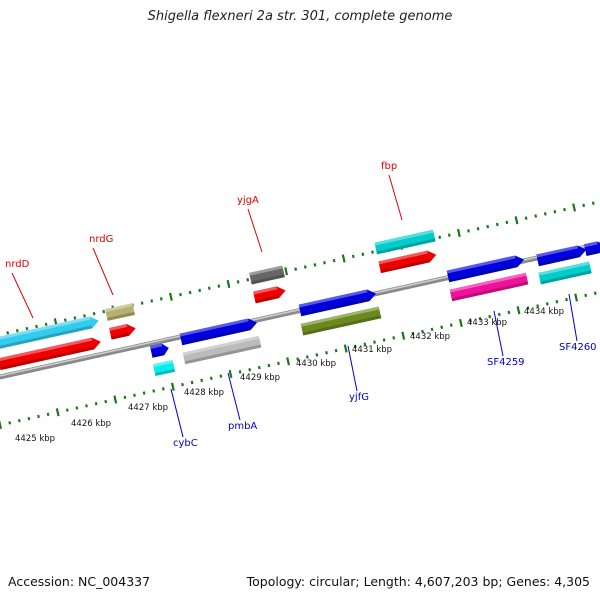  What do you see at coordinates (316, 364) in the screenshot?
I see `scale-label: 4430 kbp` at bounding box center [316, 364].